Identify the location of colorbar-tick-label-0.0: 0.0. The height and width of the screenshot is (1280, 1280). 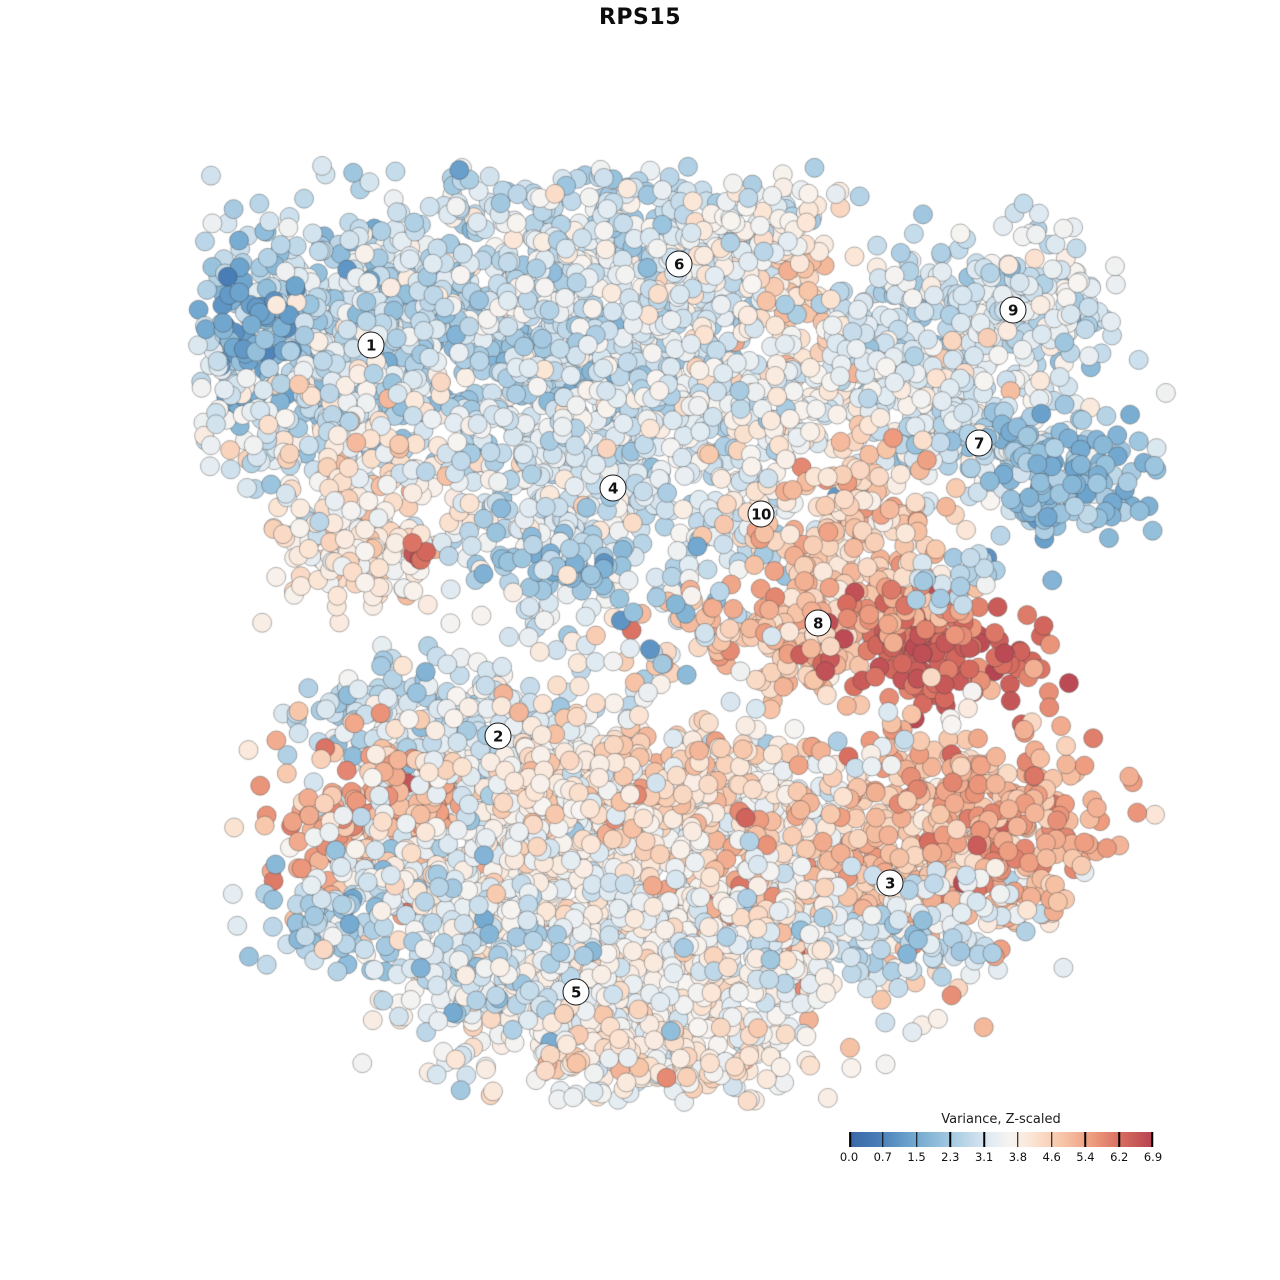
(849, 1157).